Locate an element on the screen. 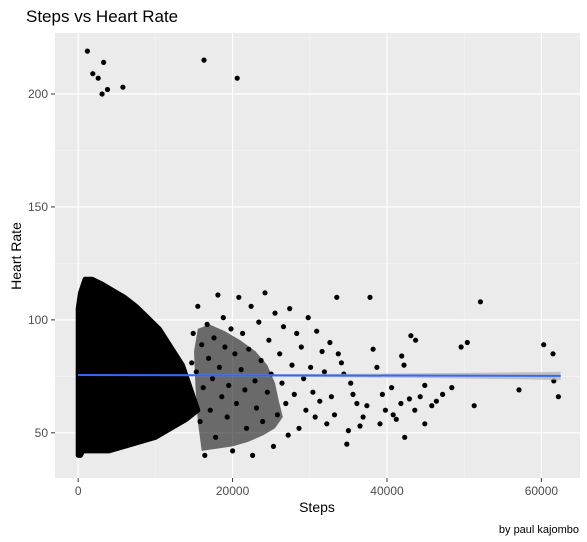 The height and width of the screenshot is (542, 587). x-tick-label: 0 is located at coordinates (78, 491).